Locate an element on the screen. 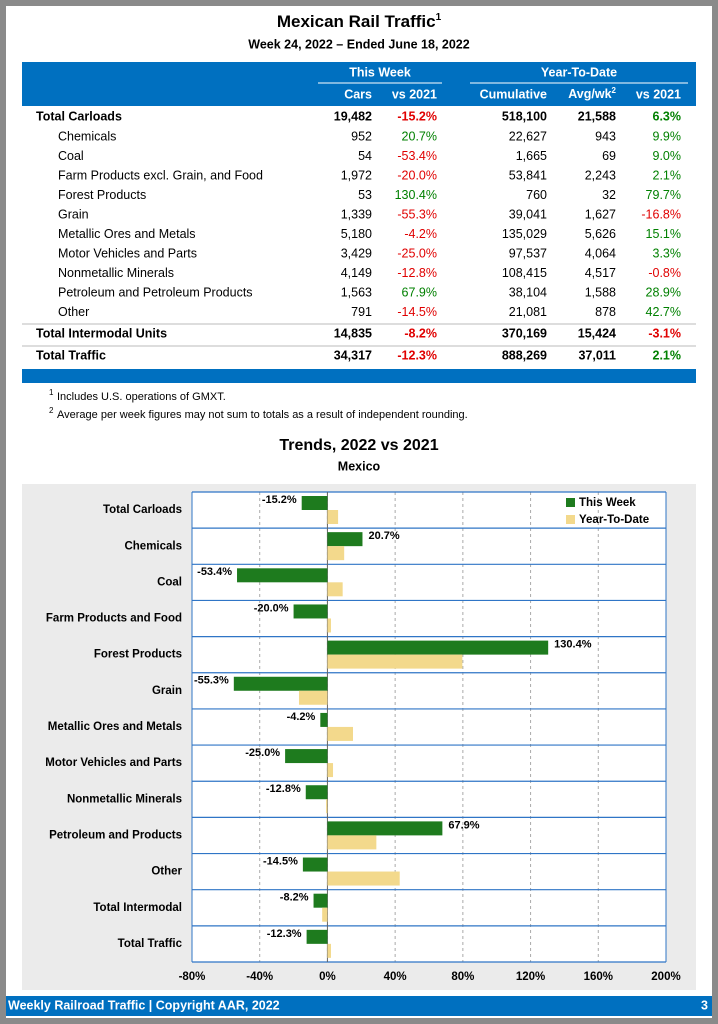 This screenshot has height=1024, width=718. category-label: Total Carloads is located at coordinates (142, 510).